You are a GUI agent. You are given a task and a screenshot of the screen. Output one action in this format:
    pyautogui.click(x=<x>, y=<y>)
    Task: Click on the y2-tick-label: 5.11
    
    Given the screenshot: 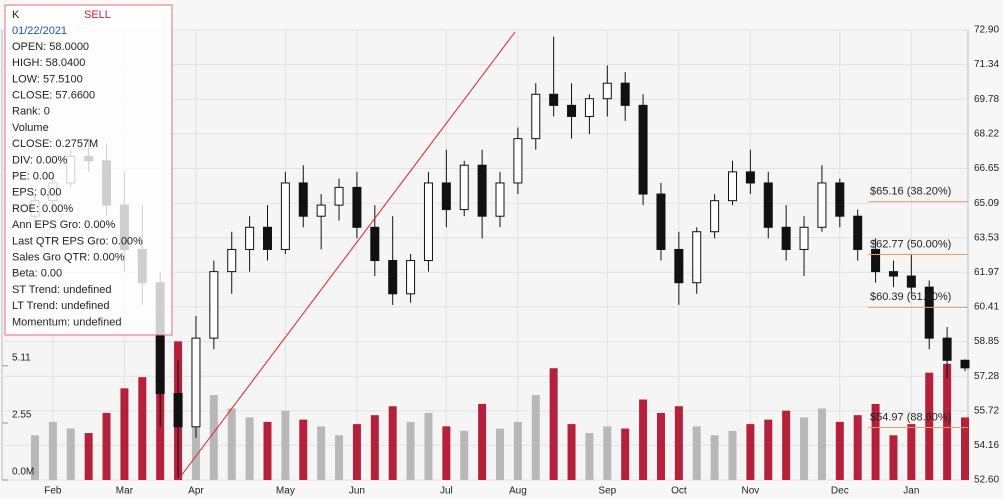 What is the action you would take?
    pyautogui.click(x=21, y=357)
    